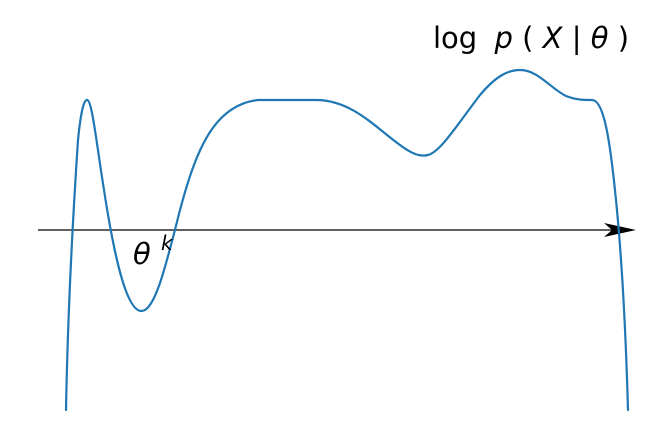  I want to click on theta-k-symbol: θ, so click(142, 254).